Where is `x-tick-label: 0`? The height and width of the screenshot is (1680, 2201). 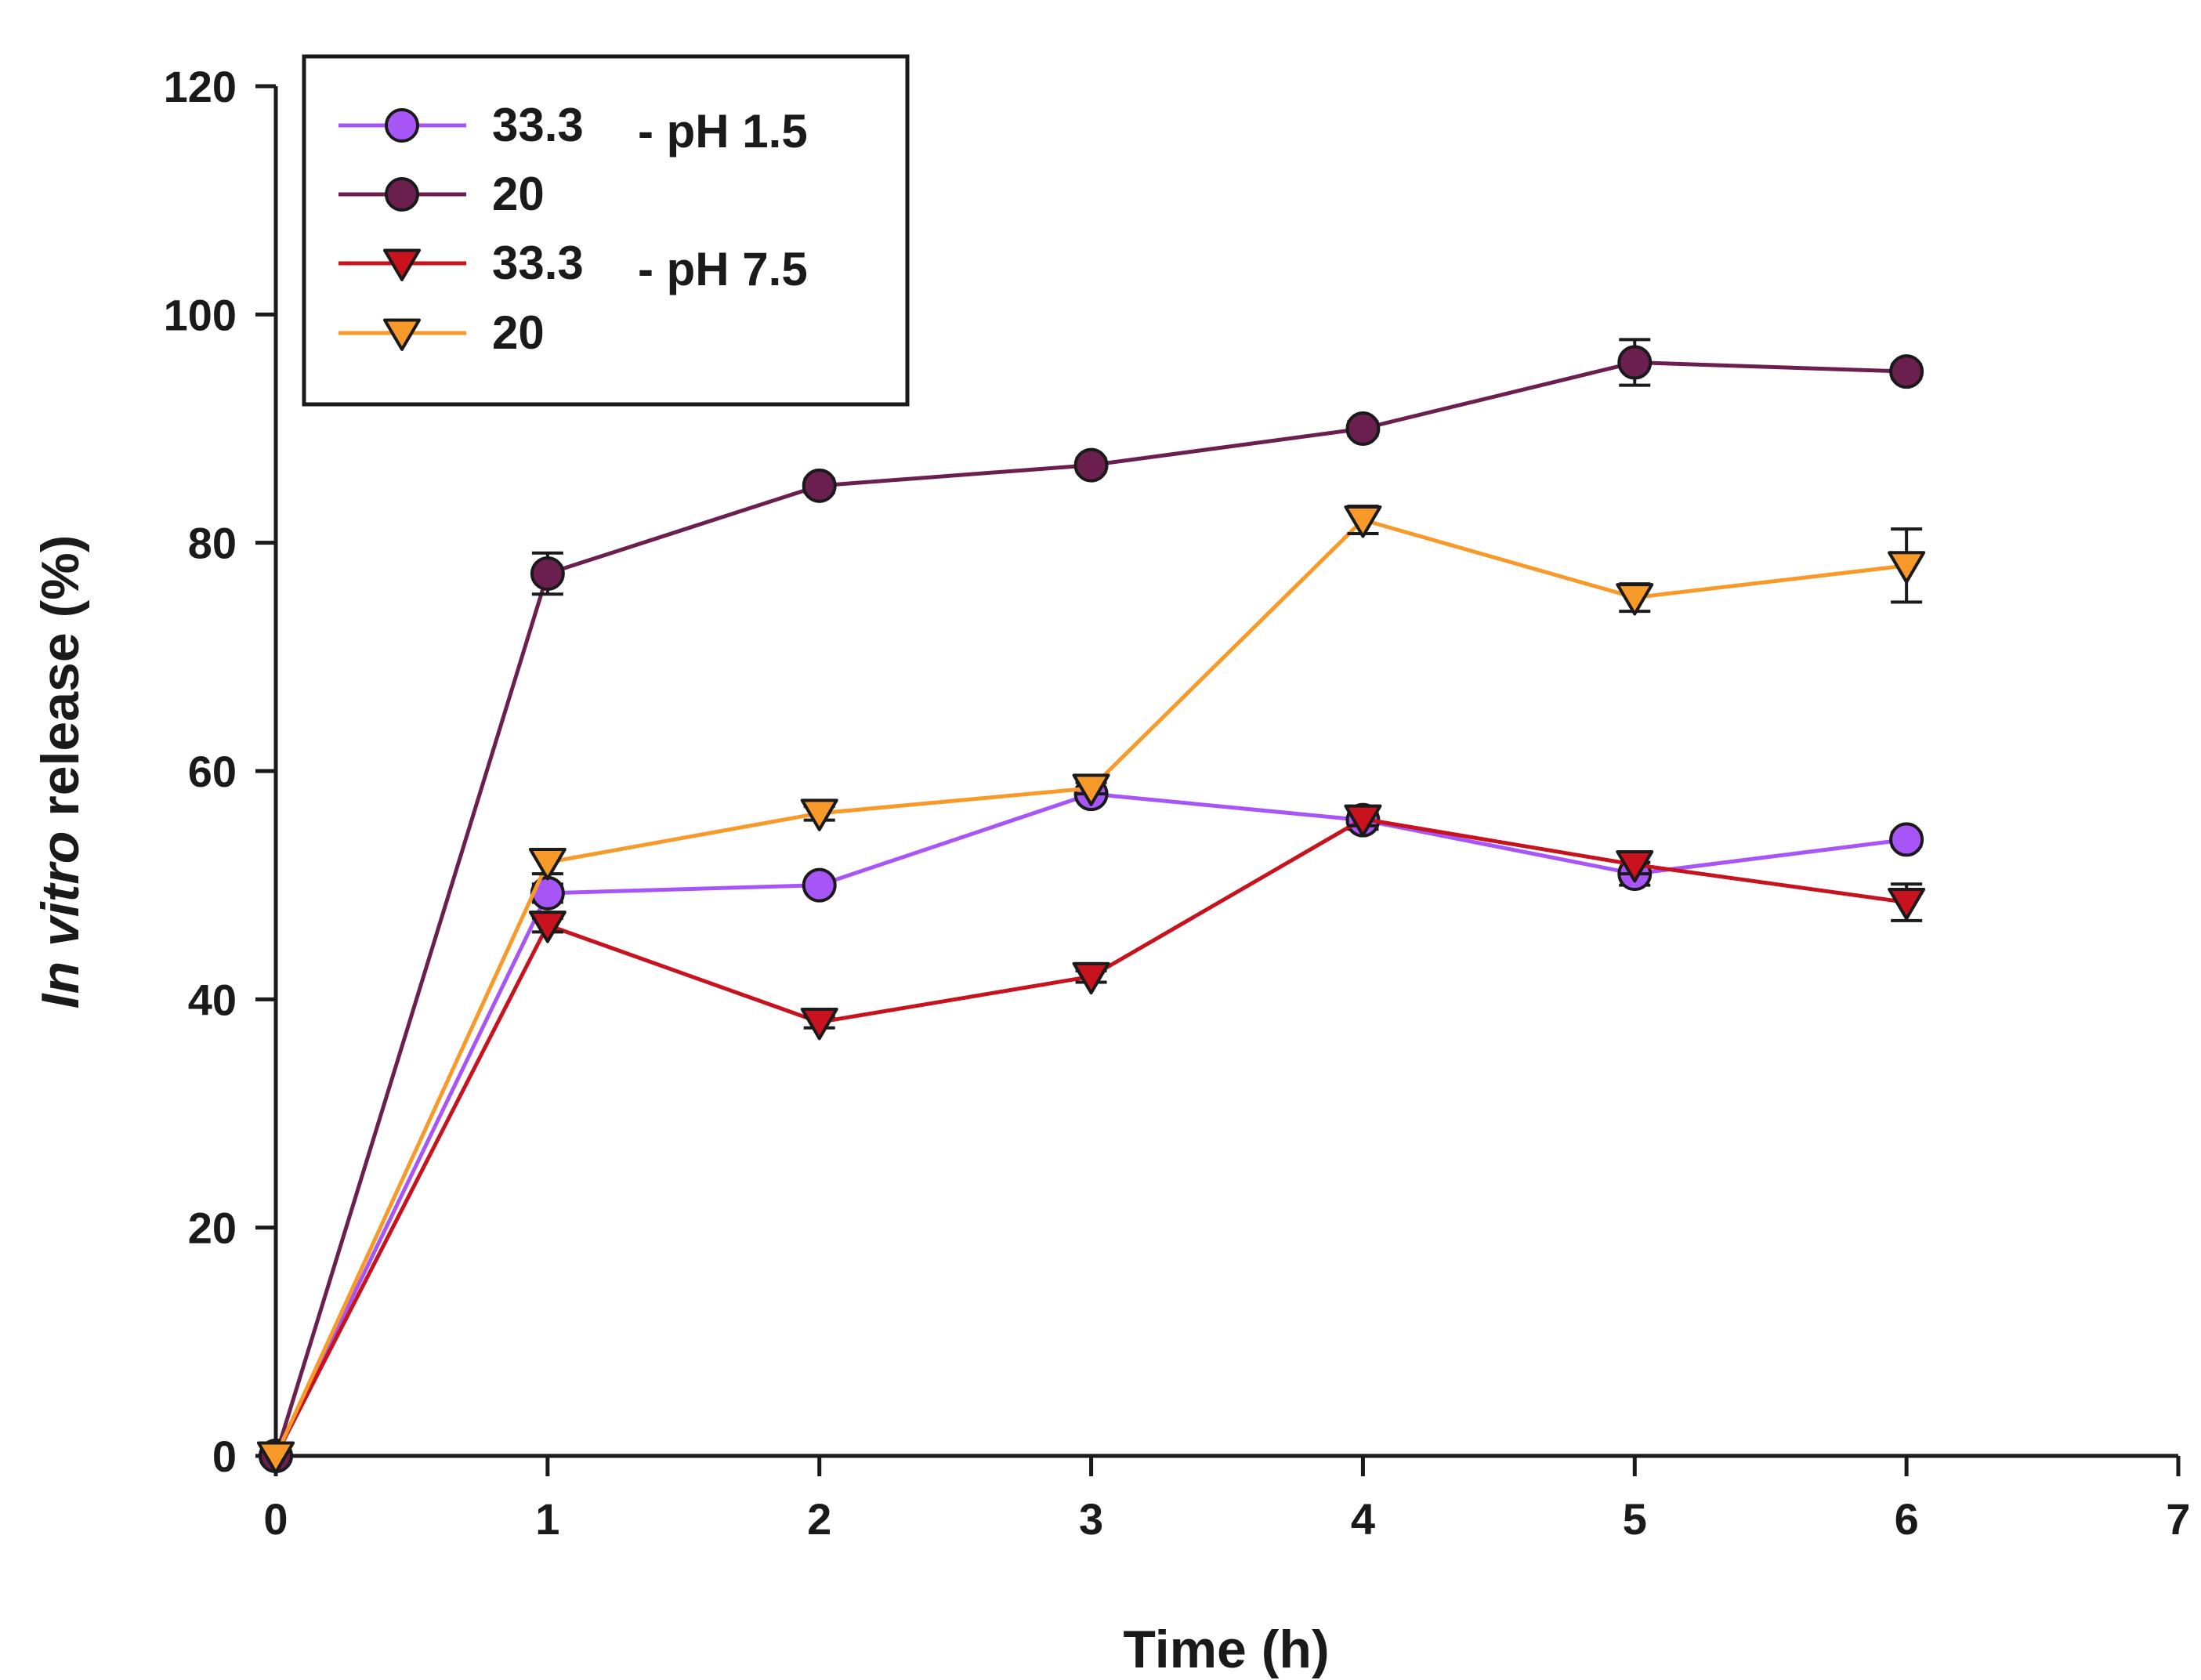 x-tick-label: 0 is located at coordinates (275, 1519).